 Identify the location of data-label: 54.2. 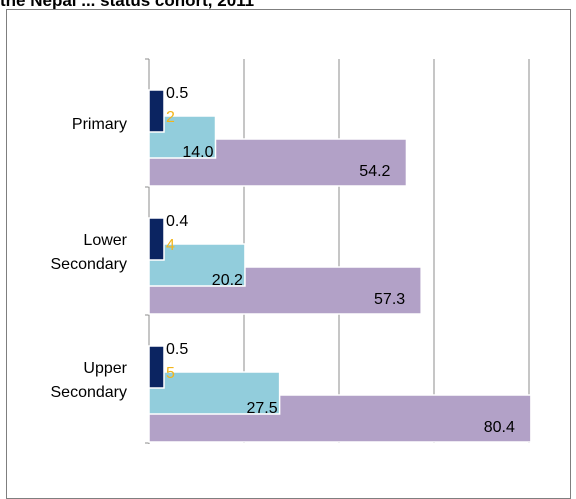
(374, 171).